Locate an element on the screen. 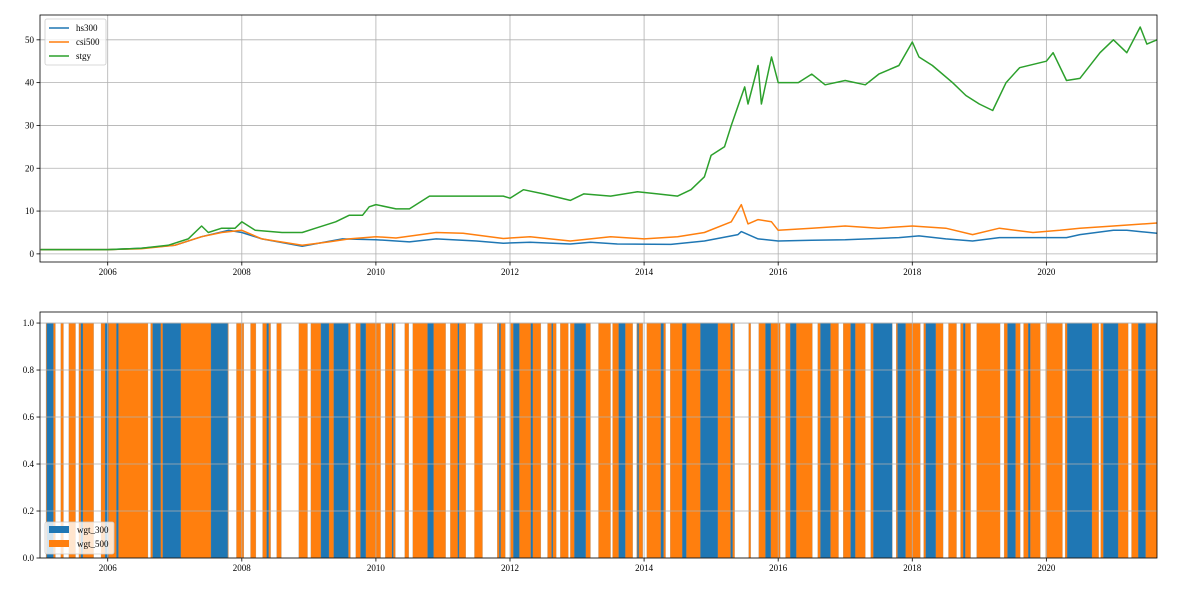 This screenshot has height=589, width=1178. y-tick-label: 0.6 is located at coordinates (29, 417).